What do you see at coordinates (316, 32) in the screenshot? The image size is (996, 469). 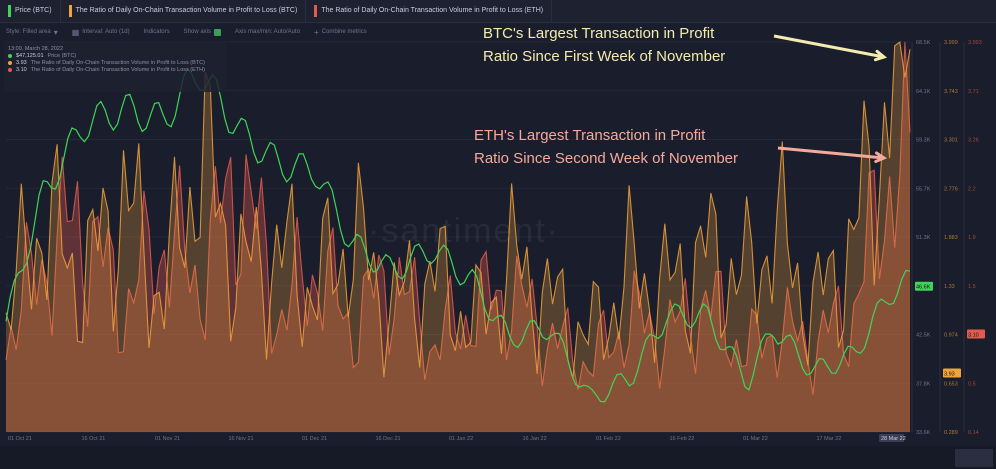 I see `plus-icon: +` at bounding box center [316, 32].